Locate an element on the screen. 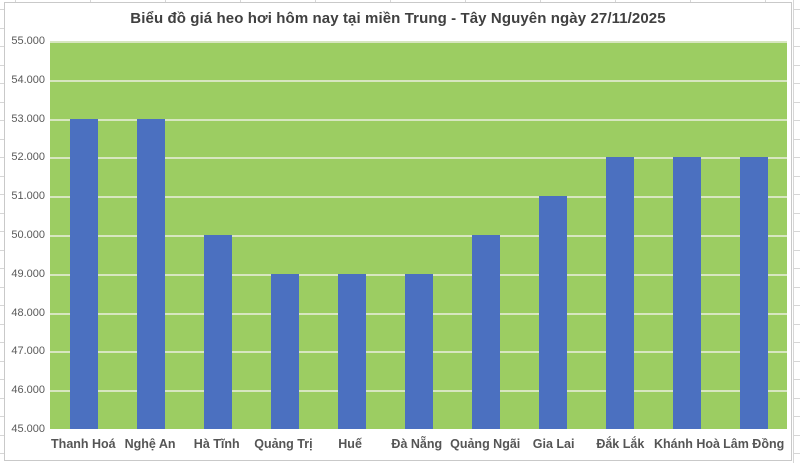 The height and width of the screenshot is (463, 800). x-axis-category-label: Lâm Đồng is located at coordinates (754, 444).